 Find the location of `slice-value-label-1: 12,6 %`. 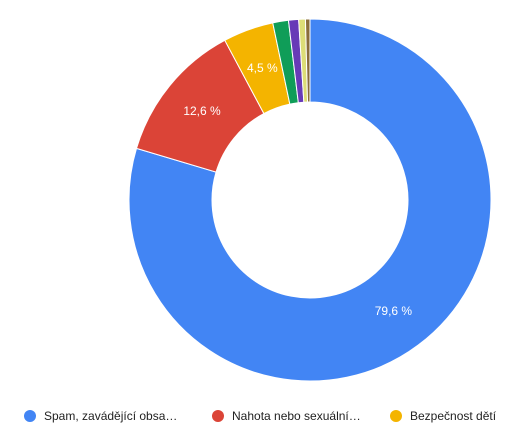

slice-value-label-1: 12,6 % is located at coordinates (202, 111).